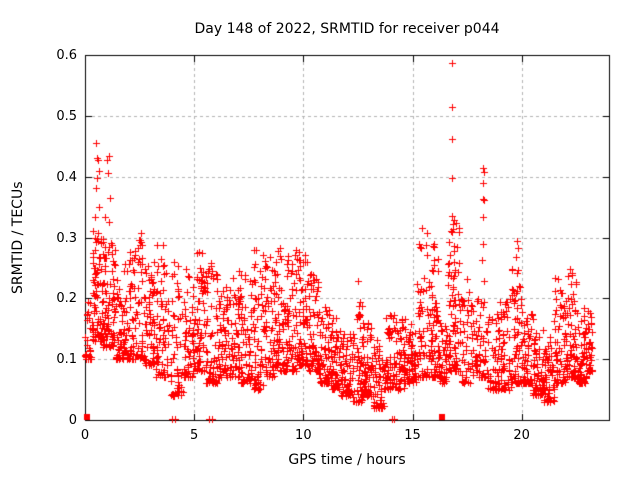 The height and width of the screenshot is (480, 640). What do you see at coordinates (66, 177) in the screenshot?
I see `y-tick-label: 0.4` at bounding box center [66, 177].